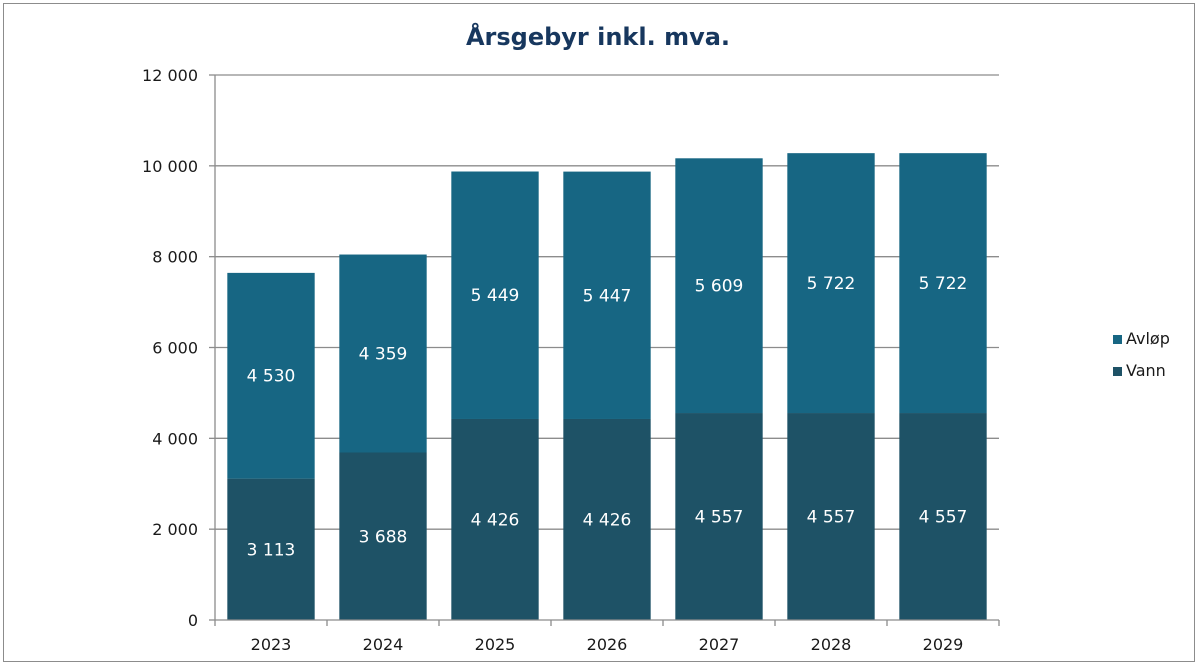 This screenshot has height=667, width=1200. What do you see at coordinates (1117, 339) in the screenshot?
I see `legend-swatch-avløp` at bounding box center [1117, 339].